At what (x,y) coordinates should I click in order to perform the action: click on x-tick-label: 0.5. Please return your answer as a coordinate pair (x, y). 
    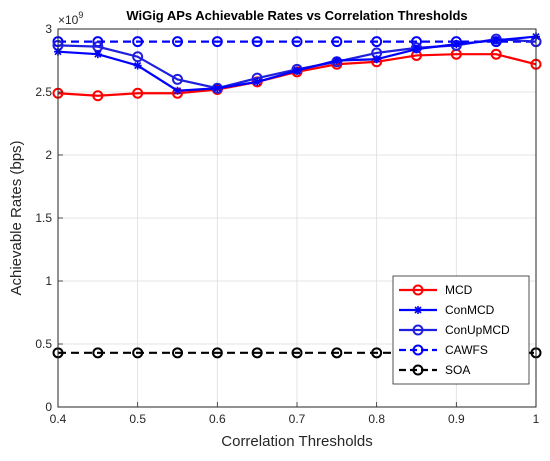
    Looking at the image, I should click on (137, 419).